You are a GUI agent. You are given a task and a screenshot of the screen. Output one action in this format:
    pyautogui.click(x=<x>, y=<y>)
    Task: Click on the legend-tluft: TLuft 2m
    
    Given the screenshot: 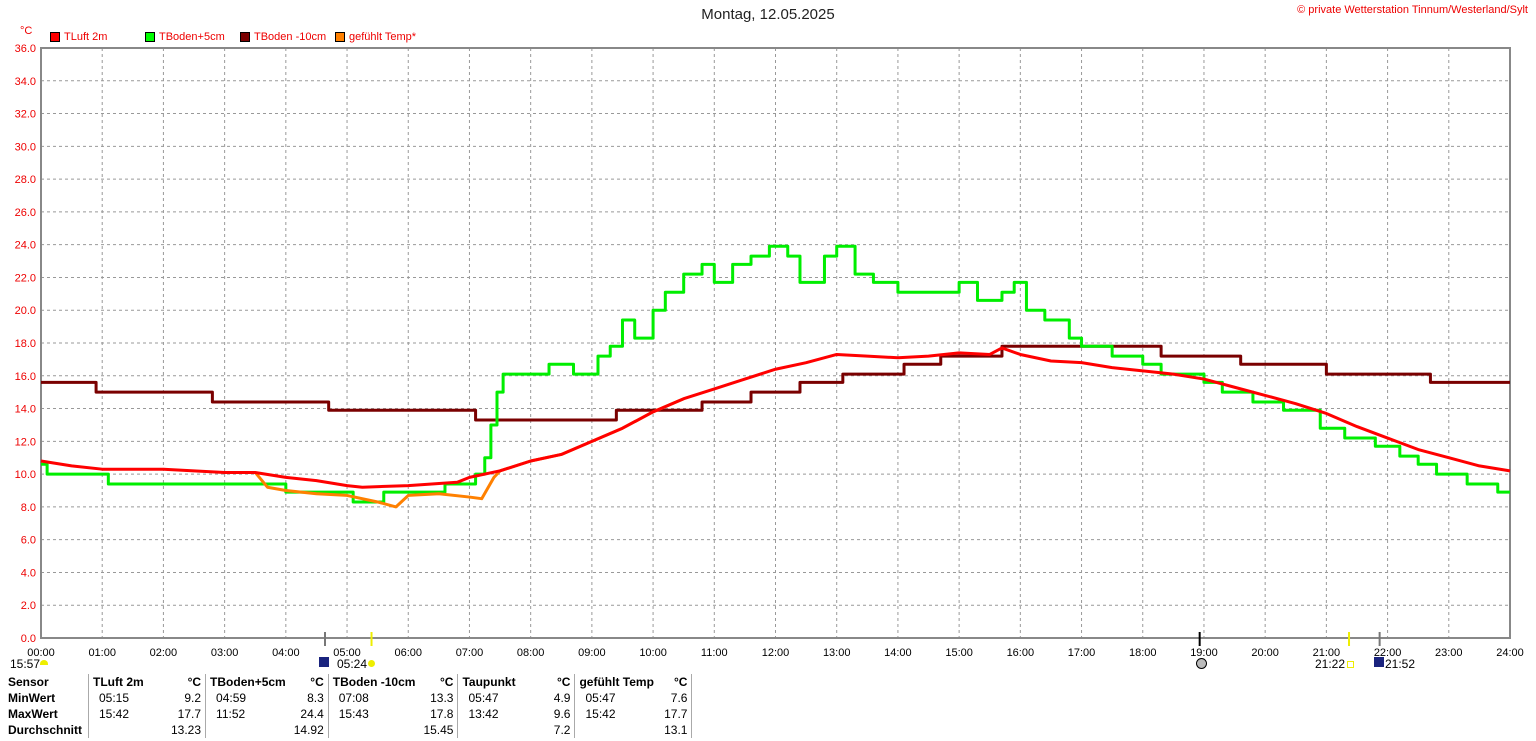 What is the action you would take?
    pyautogui.click(x=78, y=37)
    